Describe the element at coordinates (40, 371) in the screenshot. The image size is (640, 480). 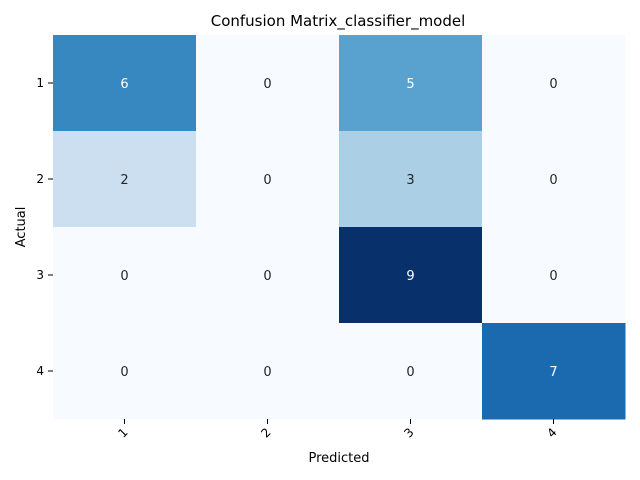
I see `y-tick-label: 4` at that location.